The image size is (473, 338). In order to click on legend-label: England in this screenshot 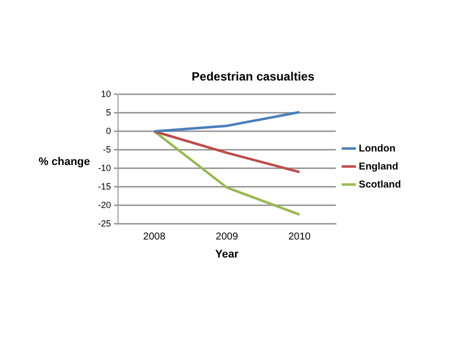, I will do `click(378, 166)`.